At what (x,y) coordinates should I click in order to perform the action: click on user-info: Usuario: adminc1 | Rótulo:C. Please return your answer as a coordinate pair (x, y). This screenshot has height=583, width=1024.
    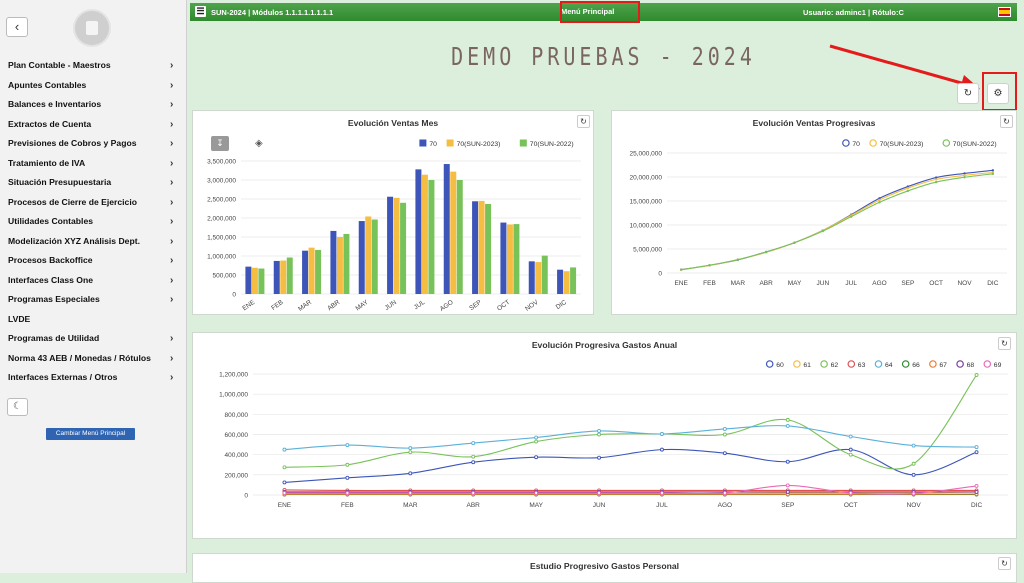
    Looking at the image, I should click on (853, 12).